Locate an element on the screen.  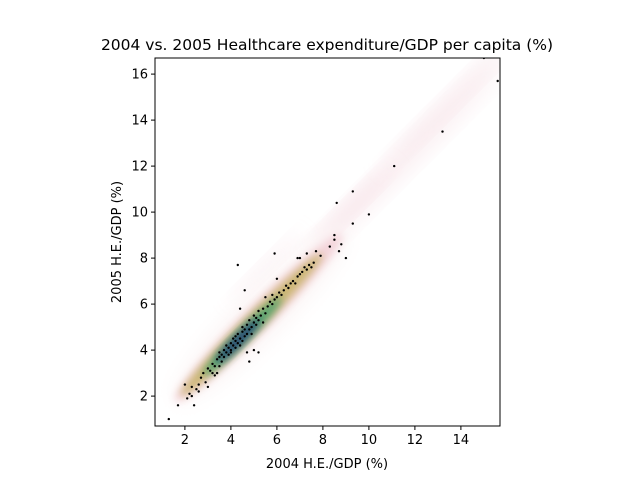
x-axis: 2 4 6 8 10 12 14 is located at coordinates (325, 437).